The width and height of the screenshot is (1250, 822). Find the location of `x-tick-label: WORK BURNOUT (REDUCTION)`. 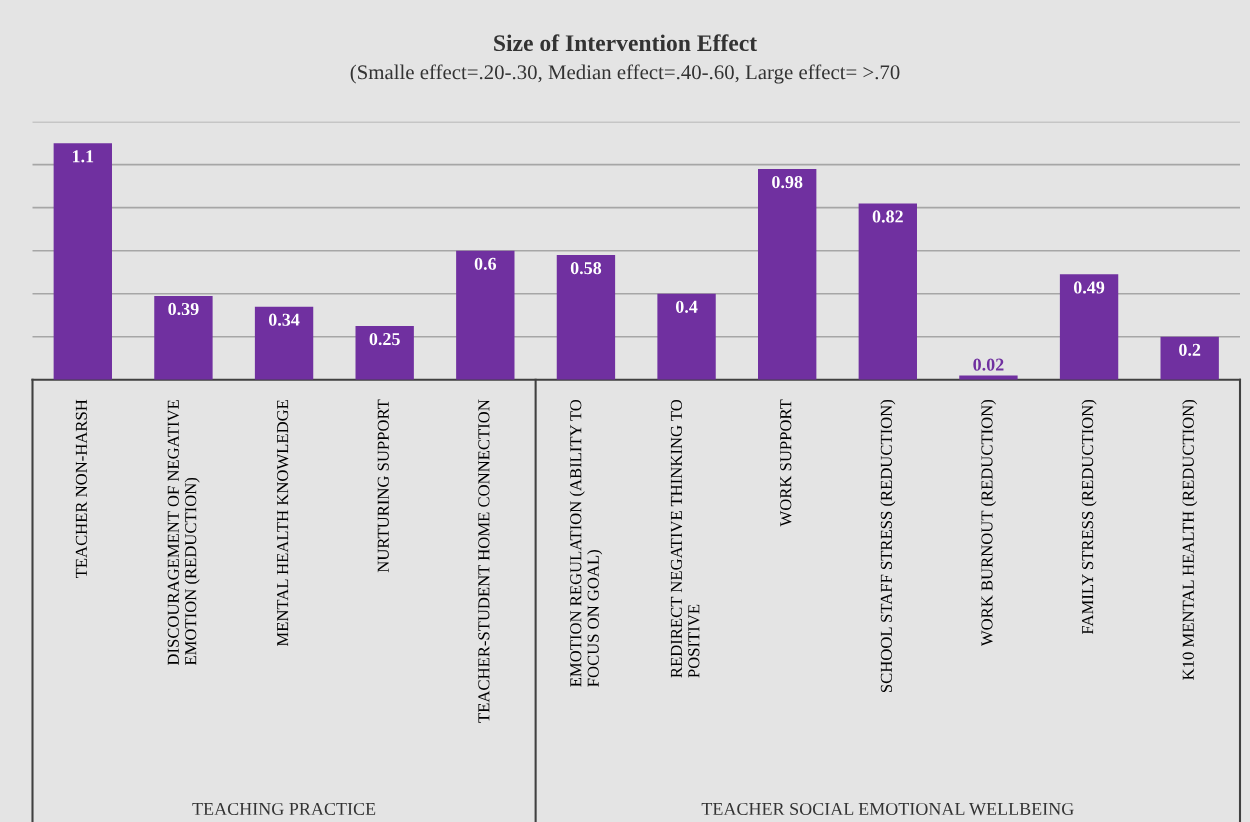

x-tick-label: WORK BURNOUT (REDUCTION) is located at coordinates (988, 523).